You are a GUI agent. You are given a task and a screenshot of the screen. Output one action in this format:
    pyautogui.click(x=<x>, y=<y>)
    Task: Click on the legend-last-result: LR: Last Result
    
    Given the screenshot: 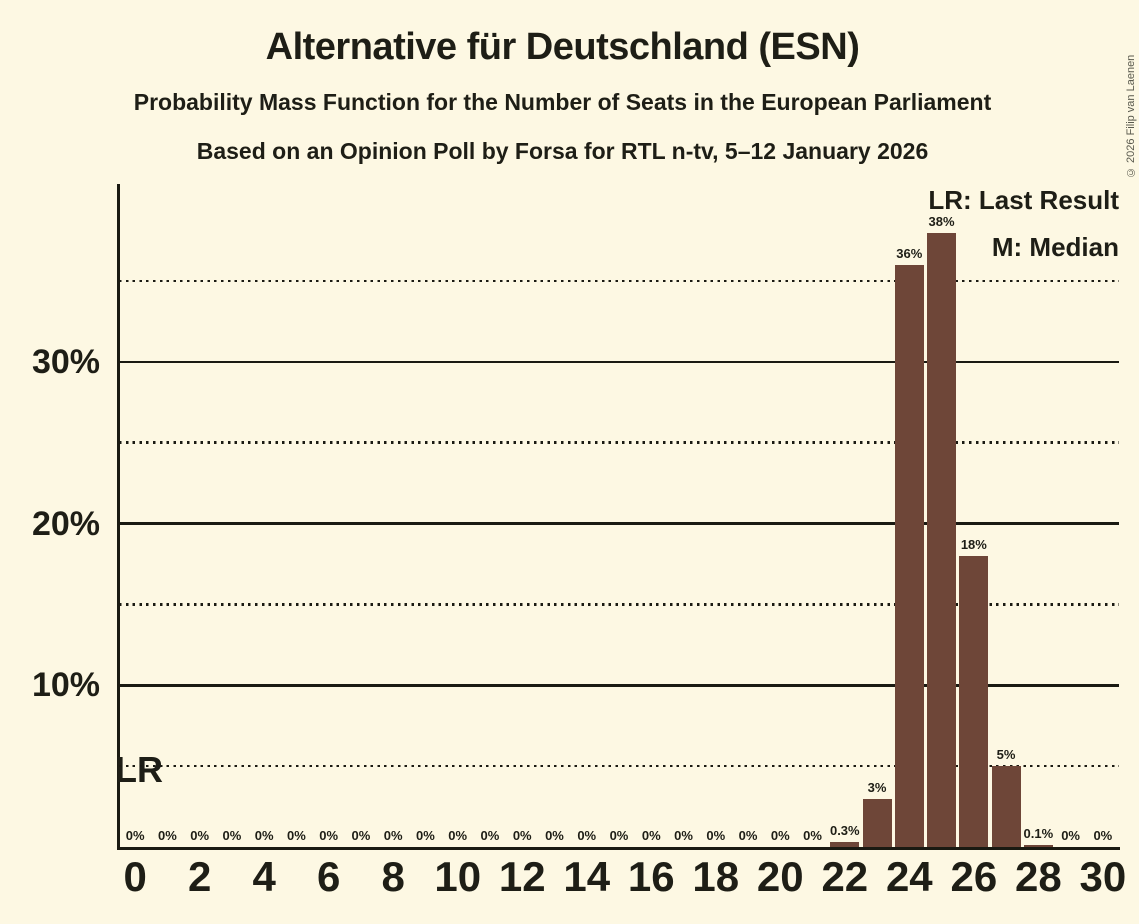 What is the action you would take?
    pyautogui.click(x=1023, y=200)
    